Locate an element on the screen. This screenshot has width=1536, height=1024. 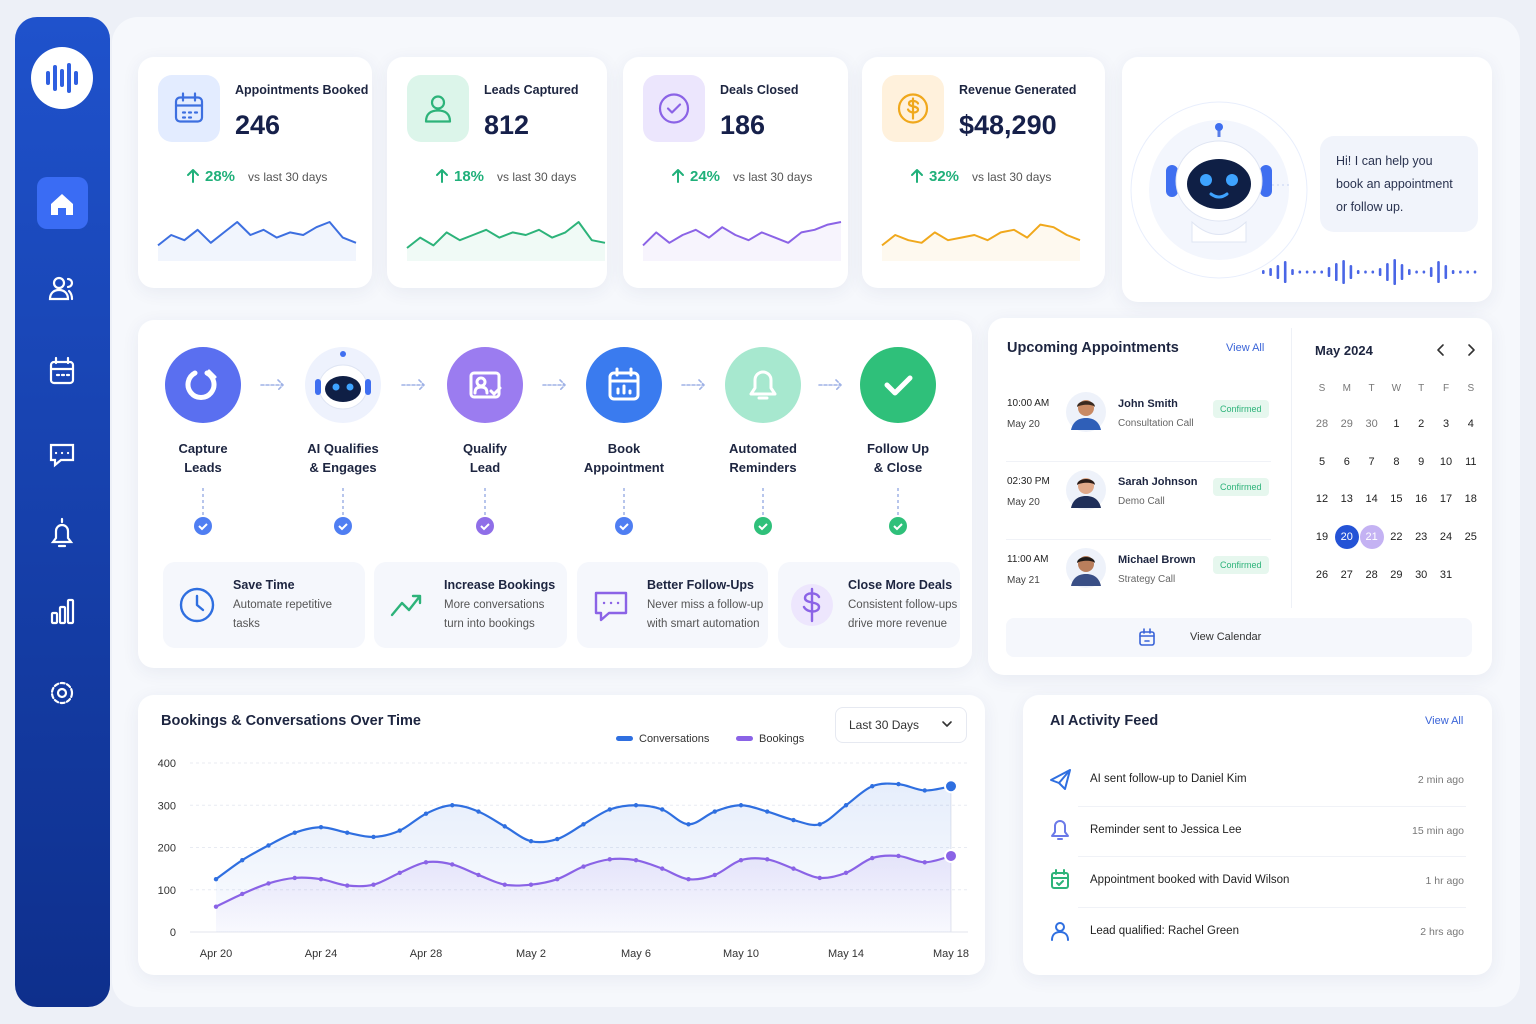
calendar-day: 9 is located at coordinates (1421, 461).